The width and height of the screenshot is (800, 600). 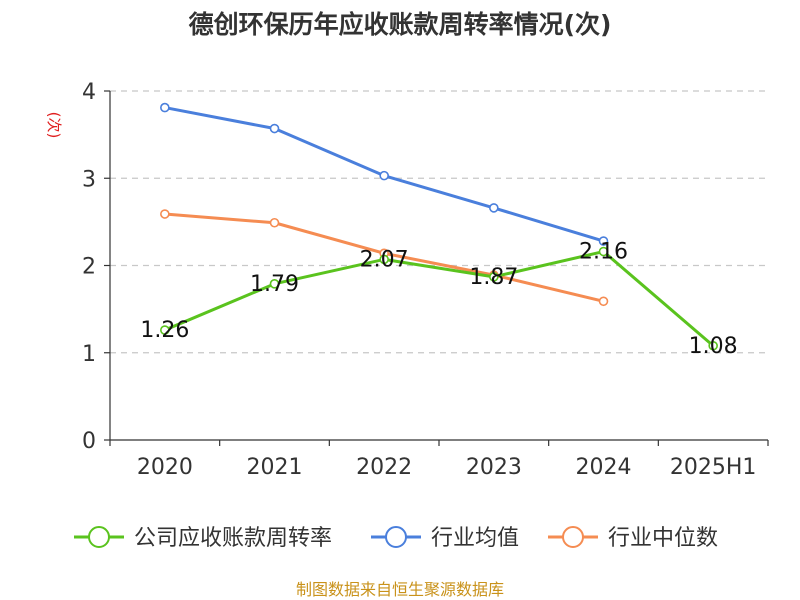 I want to click on data-label: 2.16, so click(x=603, y=252).